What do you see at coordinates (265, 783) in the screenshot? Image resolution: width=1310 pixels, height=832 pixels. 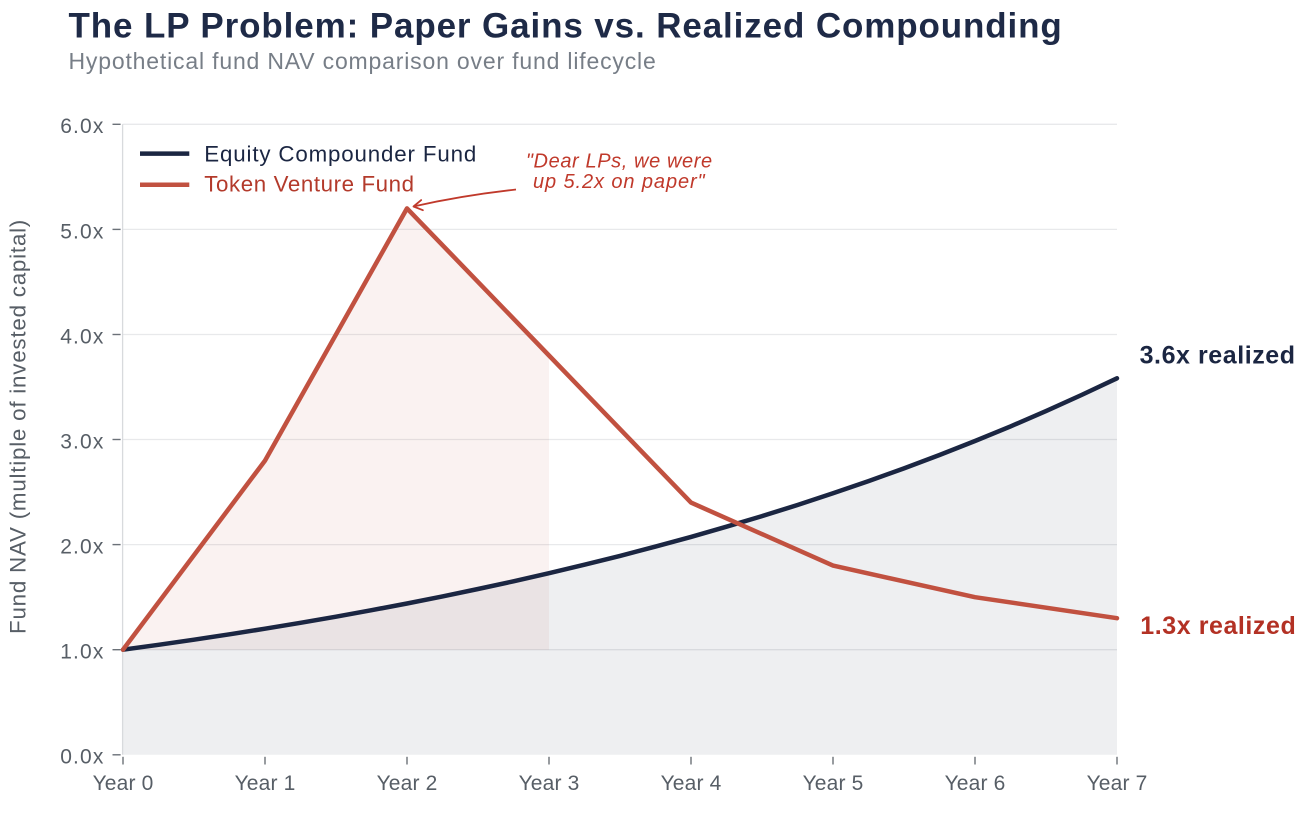 I see `svg-text: Year 1` at bounding box center [265, 783].